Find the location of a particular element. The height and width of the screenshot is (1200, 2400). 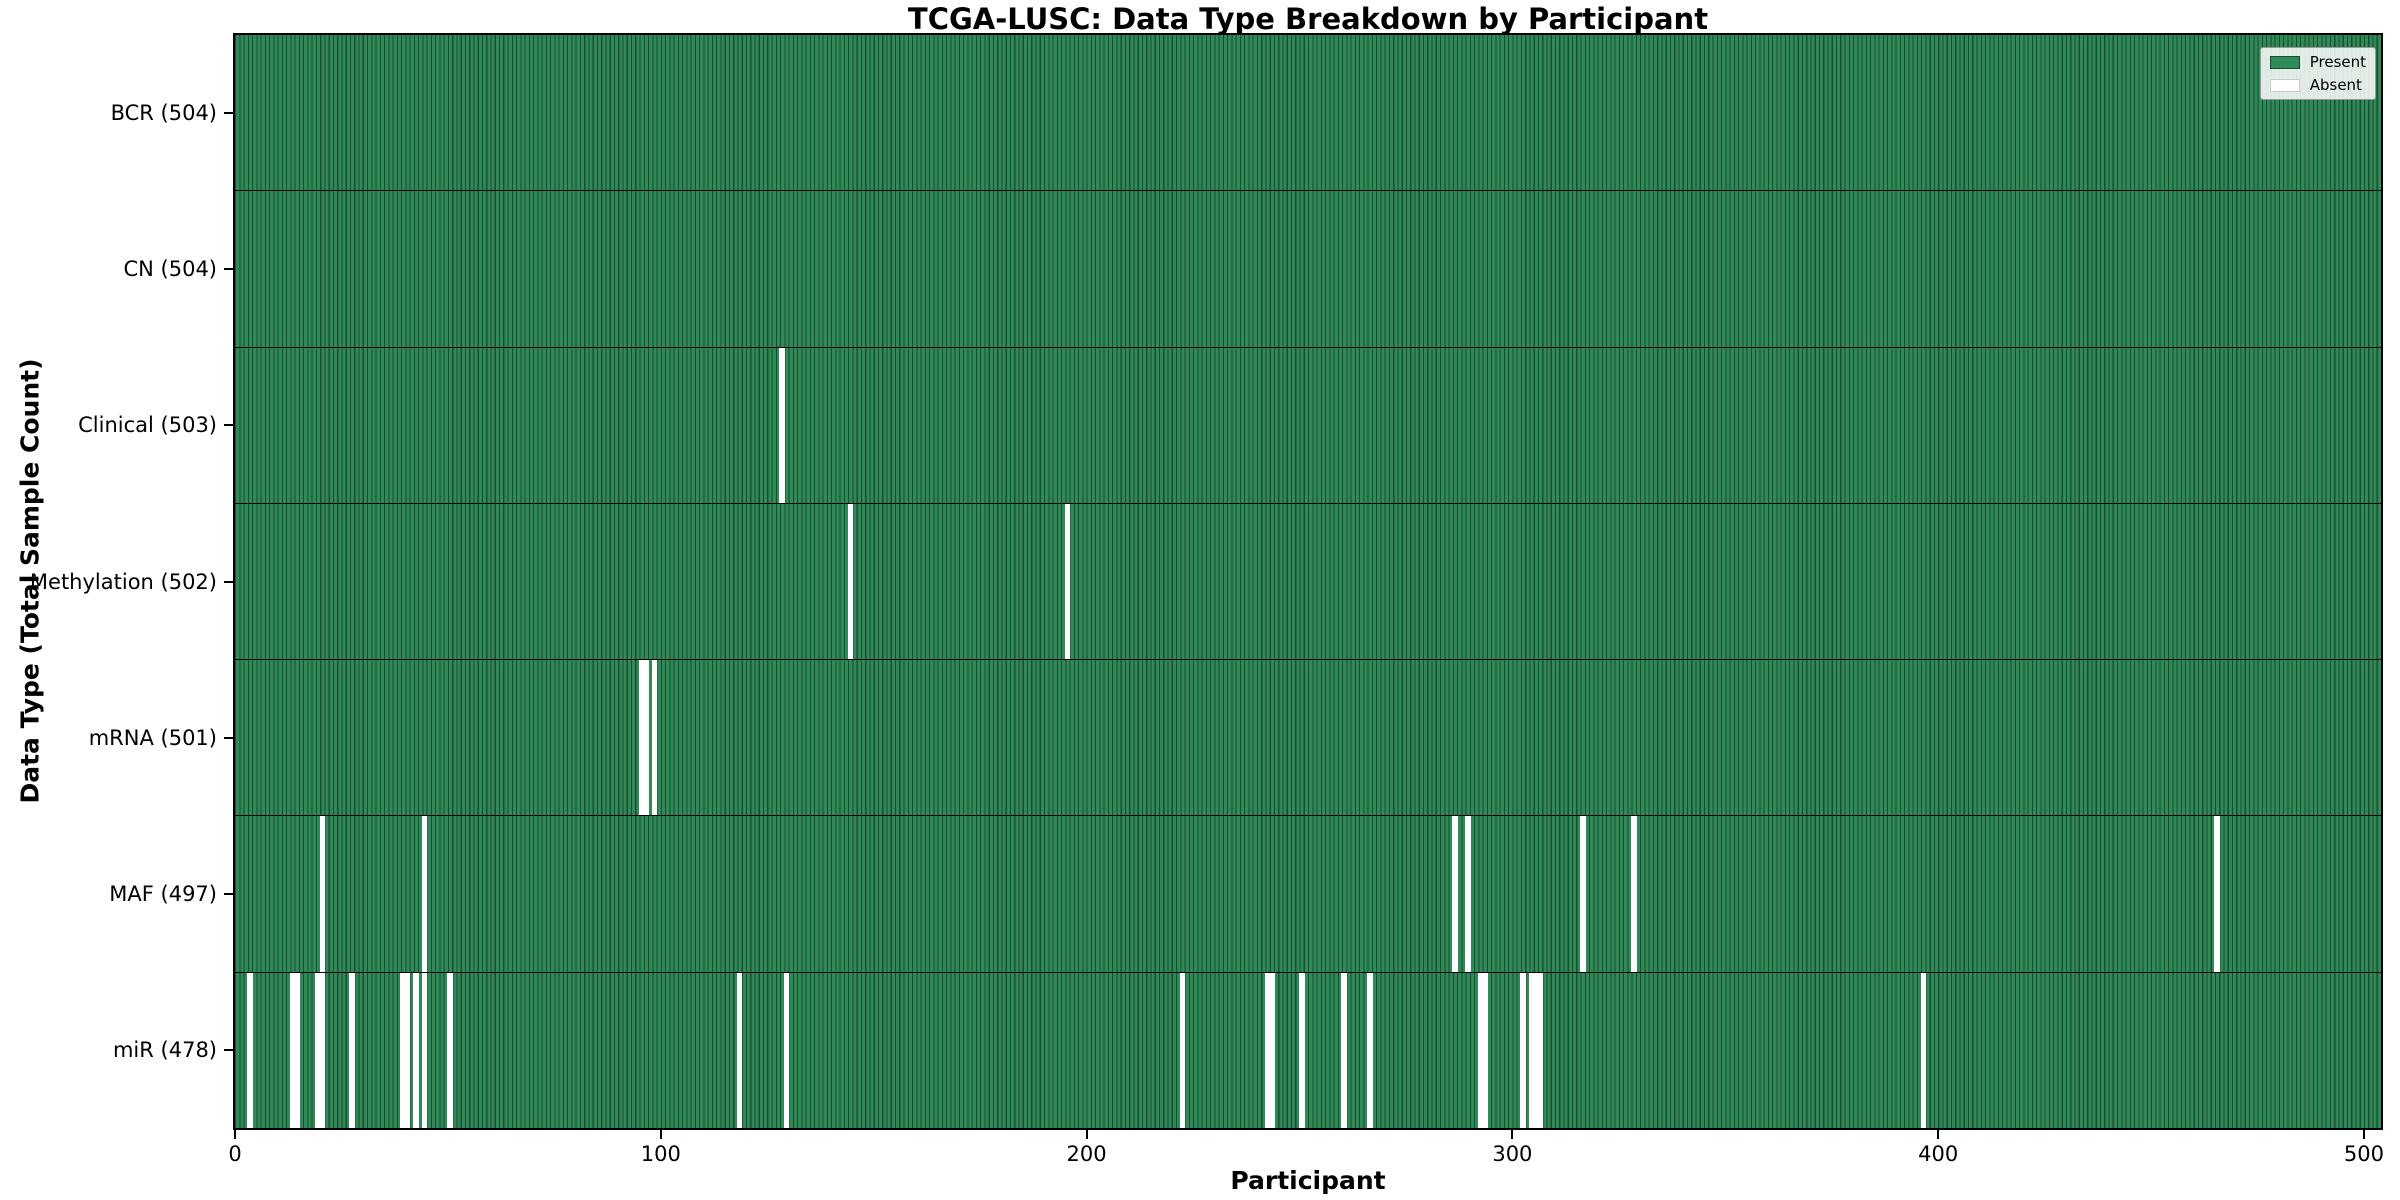

heatmap-row-CN is located at coordinates (1308, 269).